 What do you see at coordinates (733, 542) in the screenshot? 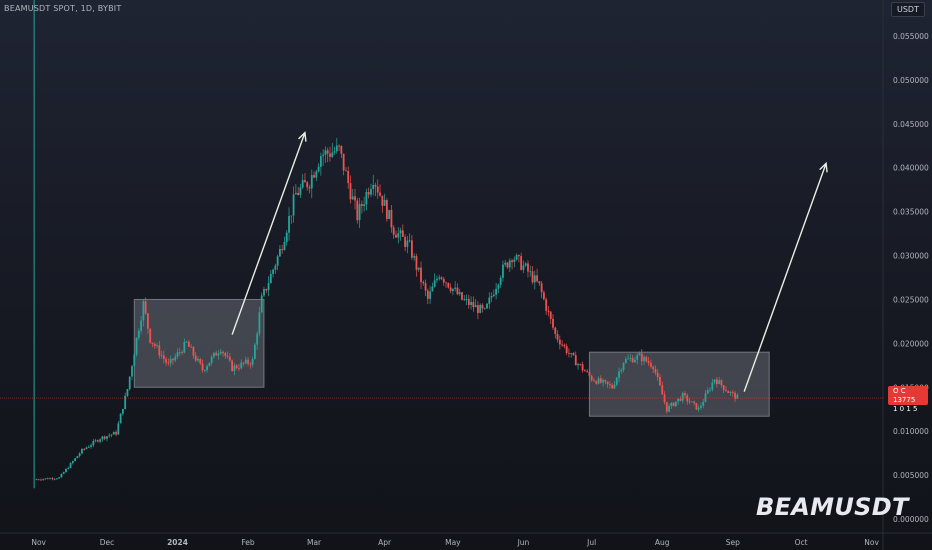
I see `x-tick-label: Sep` at bounding box center [733, 542].